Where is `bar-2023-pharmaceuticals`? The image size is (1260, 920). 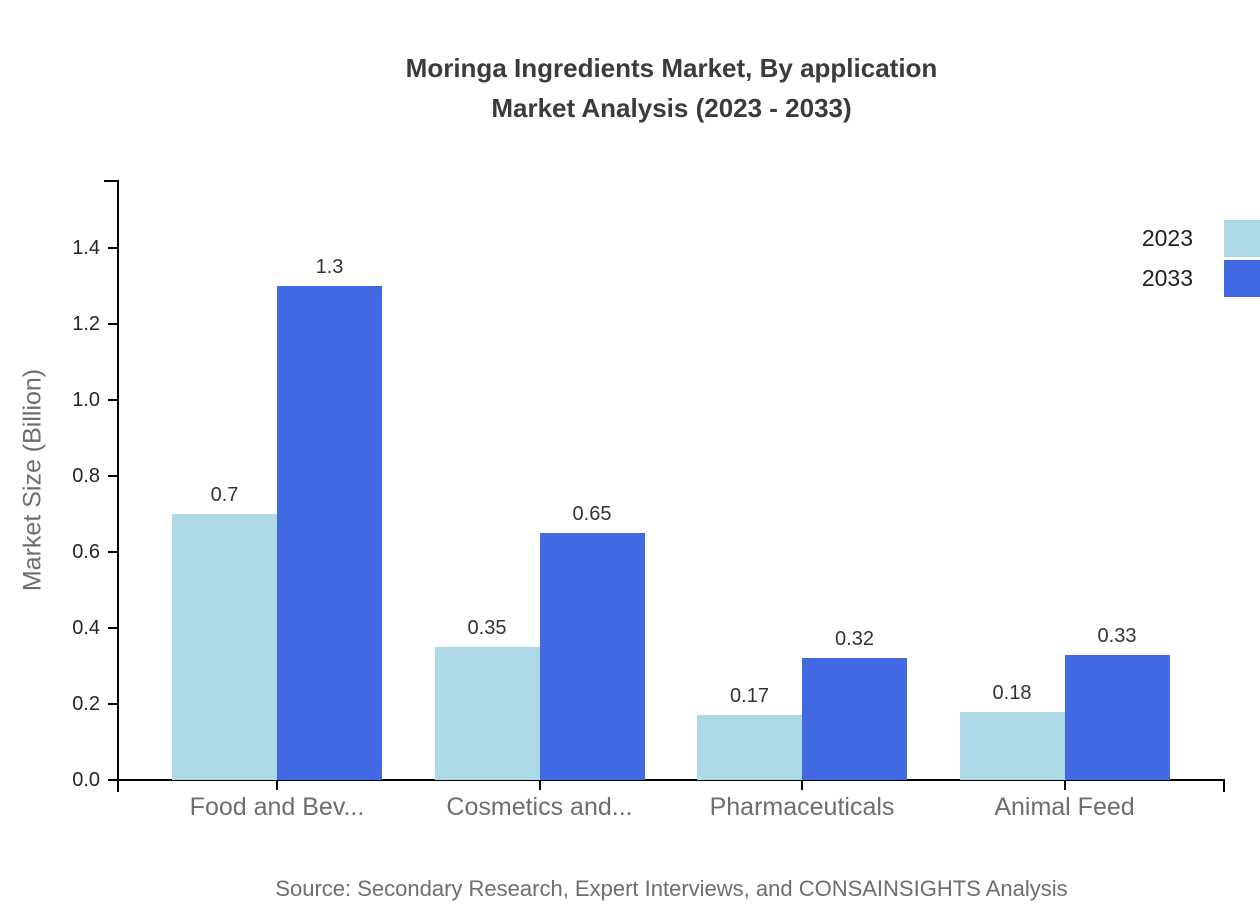
bar-2023-pharmaceuticals is located at coordinates (749, 747).